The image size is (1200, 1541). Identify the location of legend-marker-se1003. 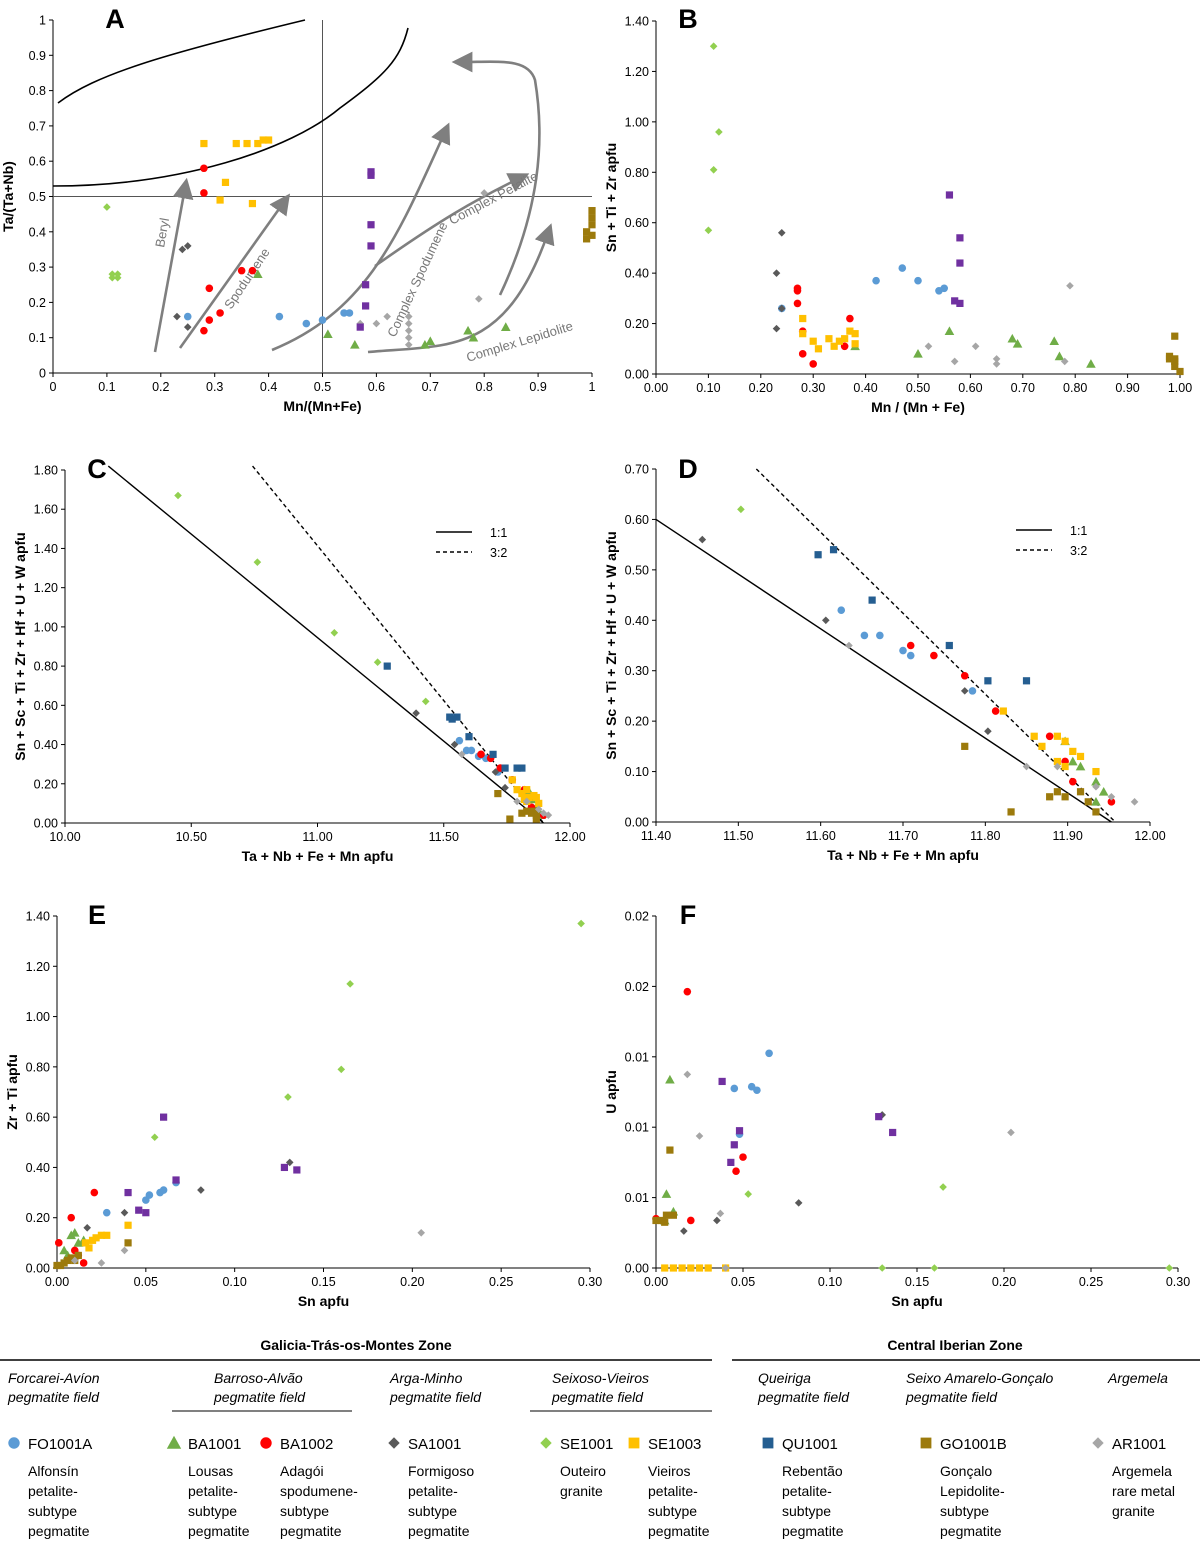
(634, 1443).